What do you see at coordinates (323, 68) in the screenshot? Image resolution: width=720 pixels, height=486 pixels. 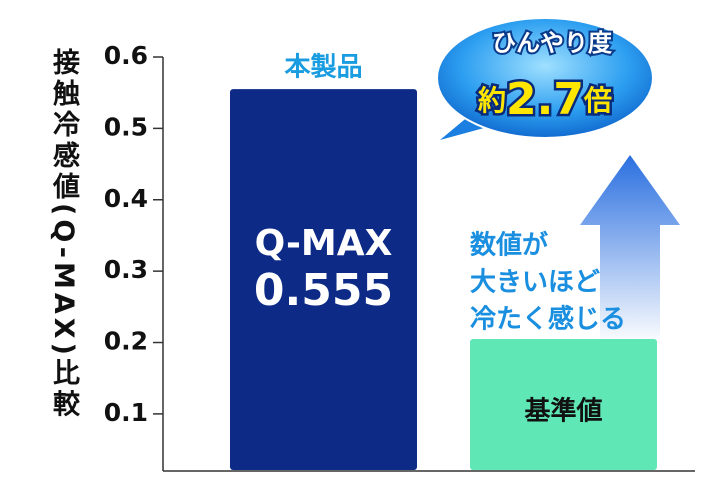 I see `category-label: 本製品` at bounding box center [323, 68].